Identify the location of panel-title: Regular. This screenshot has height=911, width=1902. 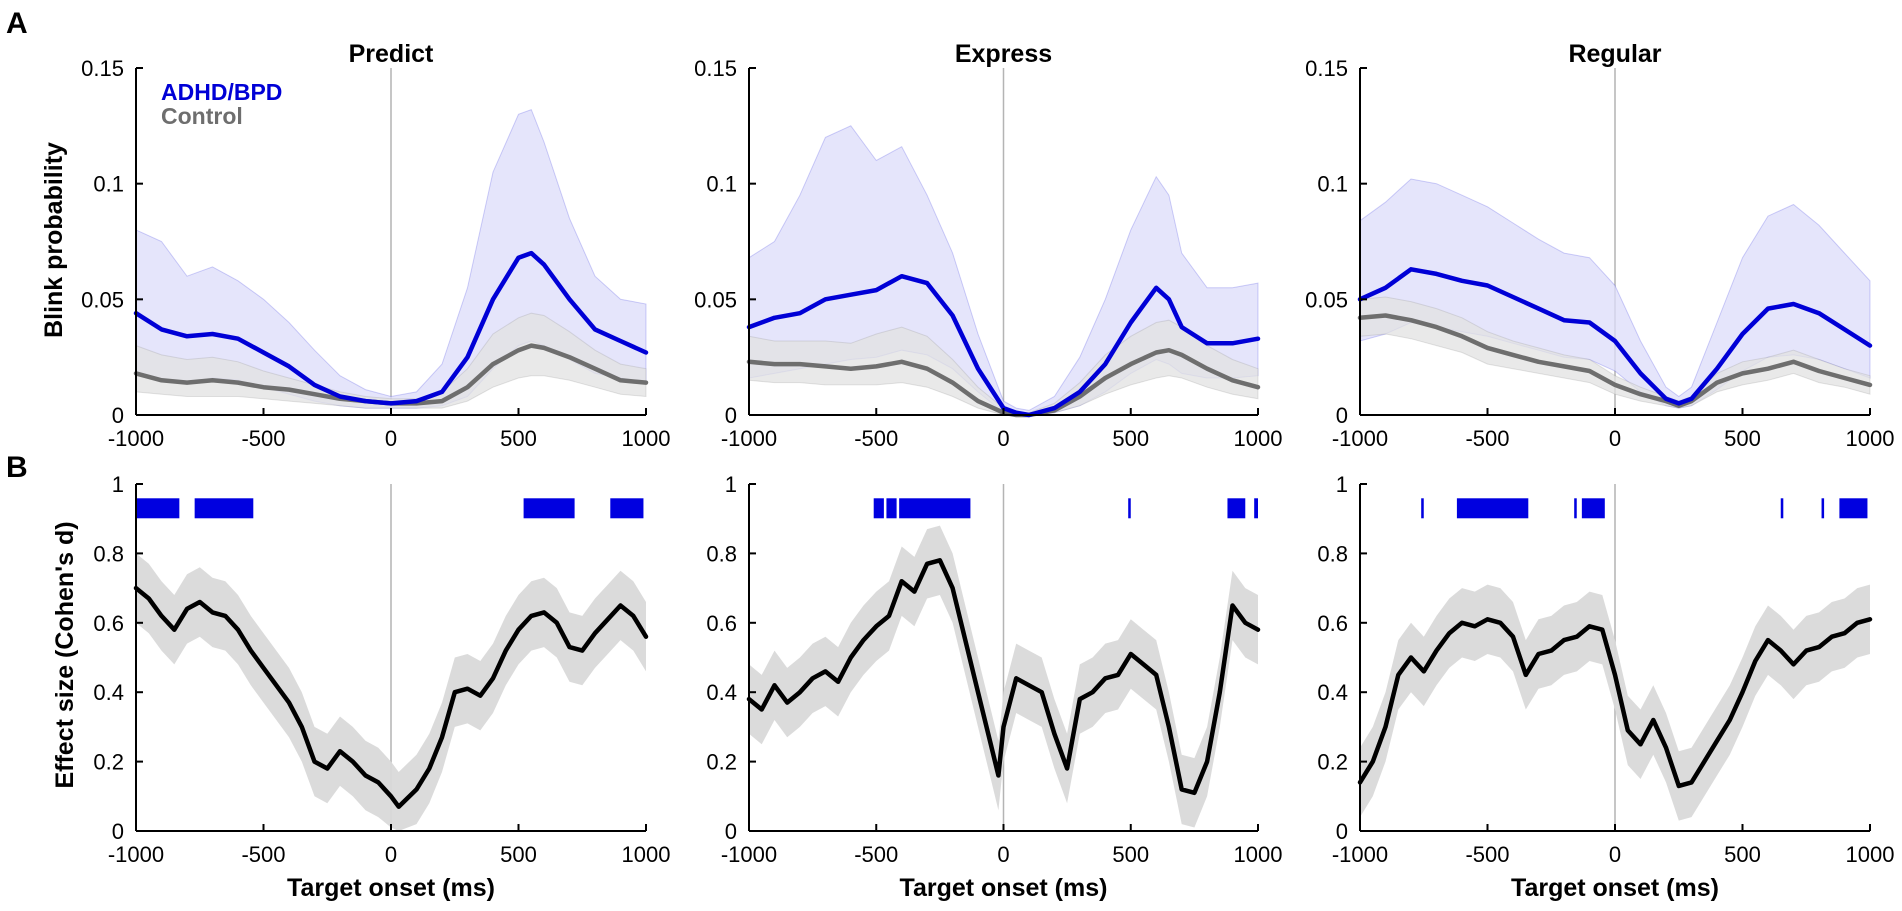
(1614, 54).